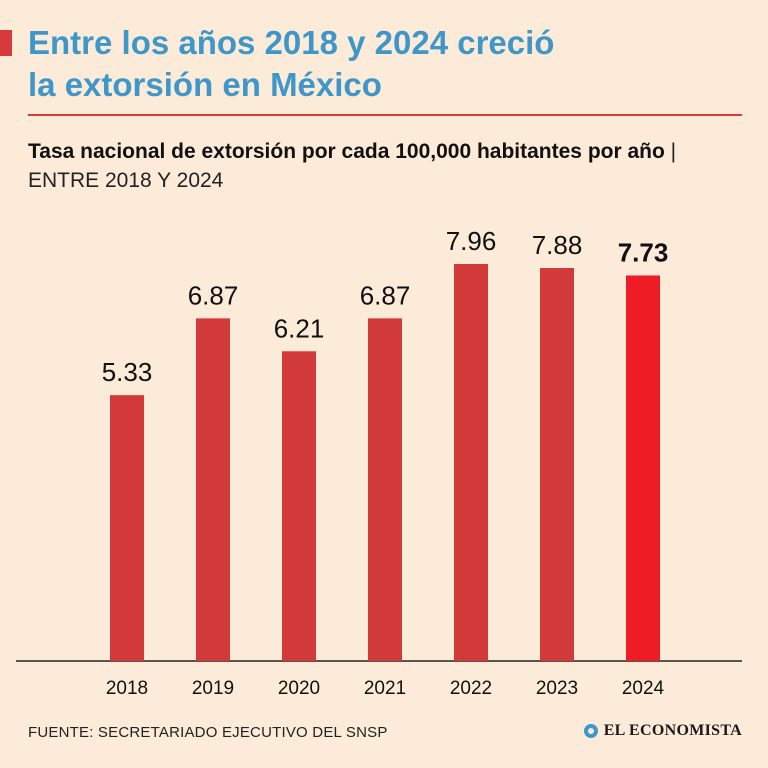 This screenshot has width=768, height=768. What do you see at coordinates (385, 489) in the screenshot?
I see `bar-2021` at bounding box center [385, 489].